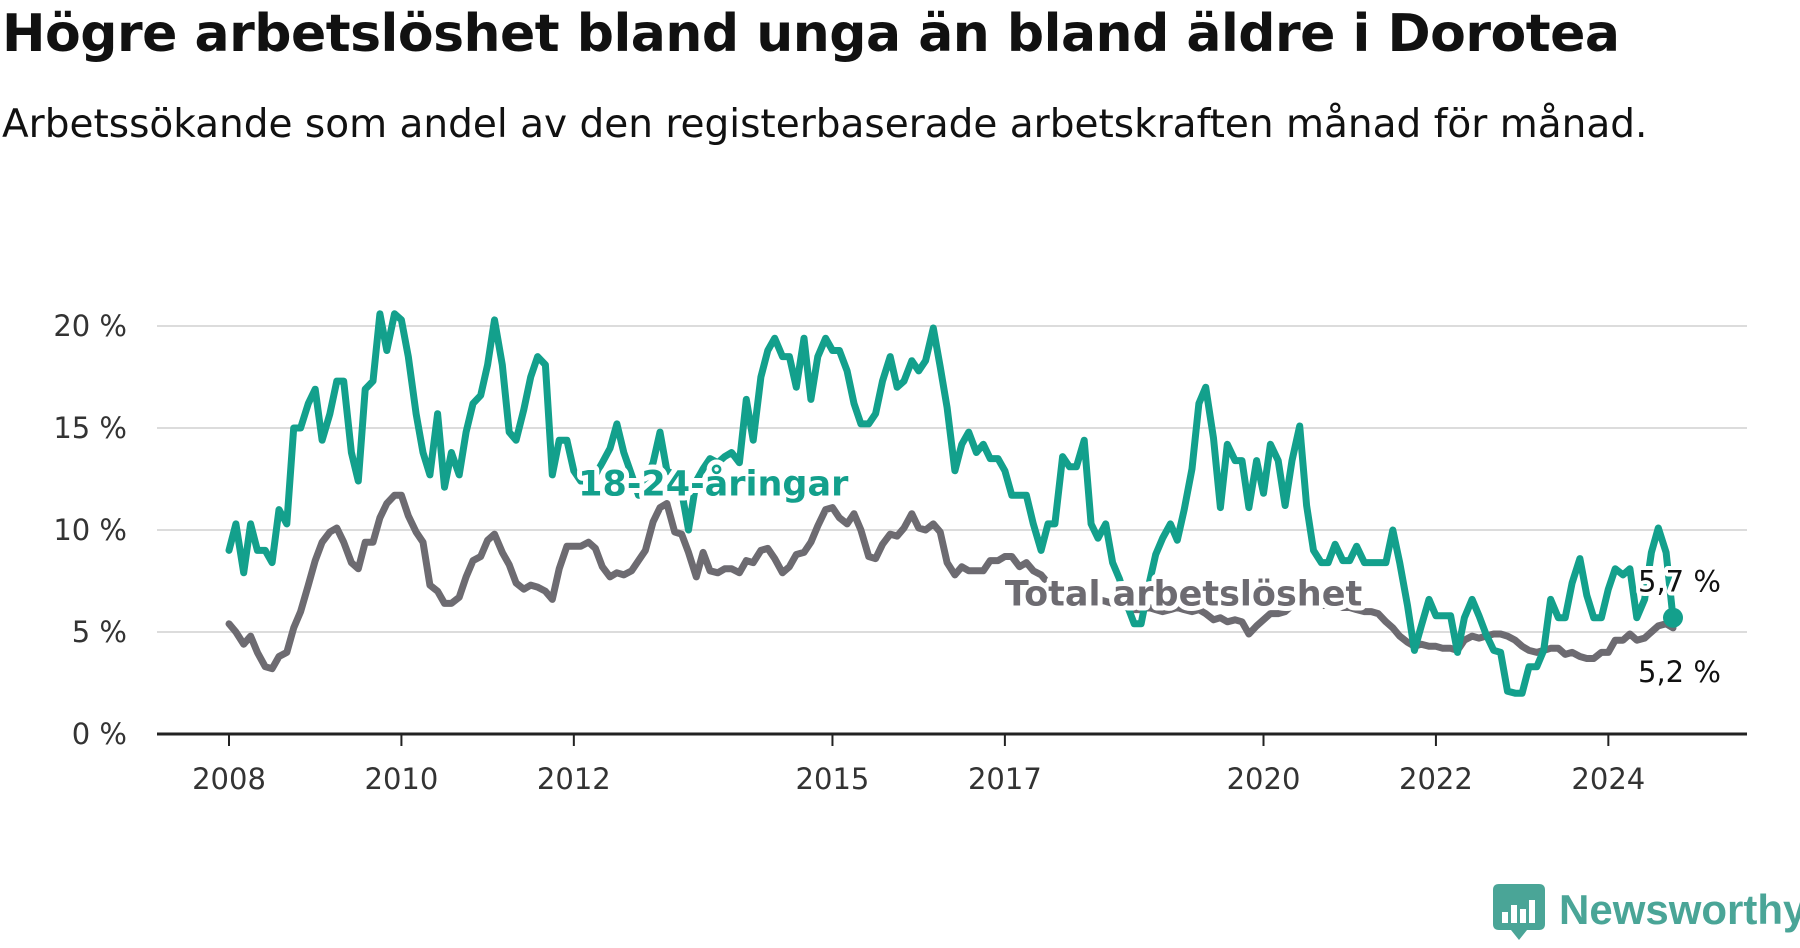  Describe the element at coordinates (1519, 912) in the screenshot. I see `newsworthy-logo-icon` at that location.